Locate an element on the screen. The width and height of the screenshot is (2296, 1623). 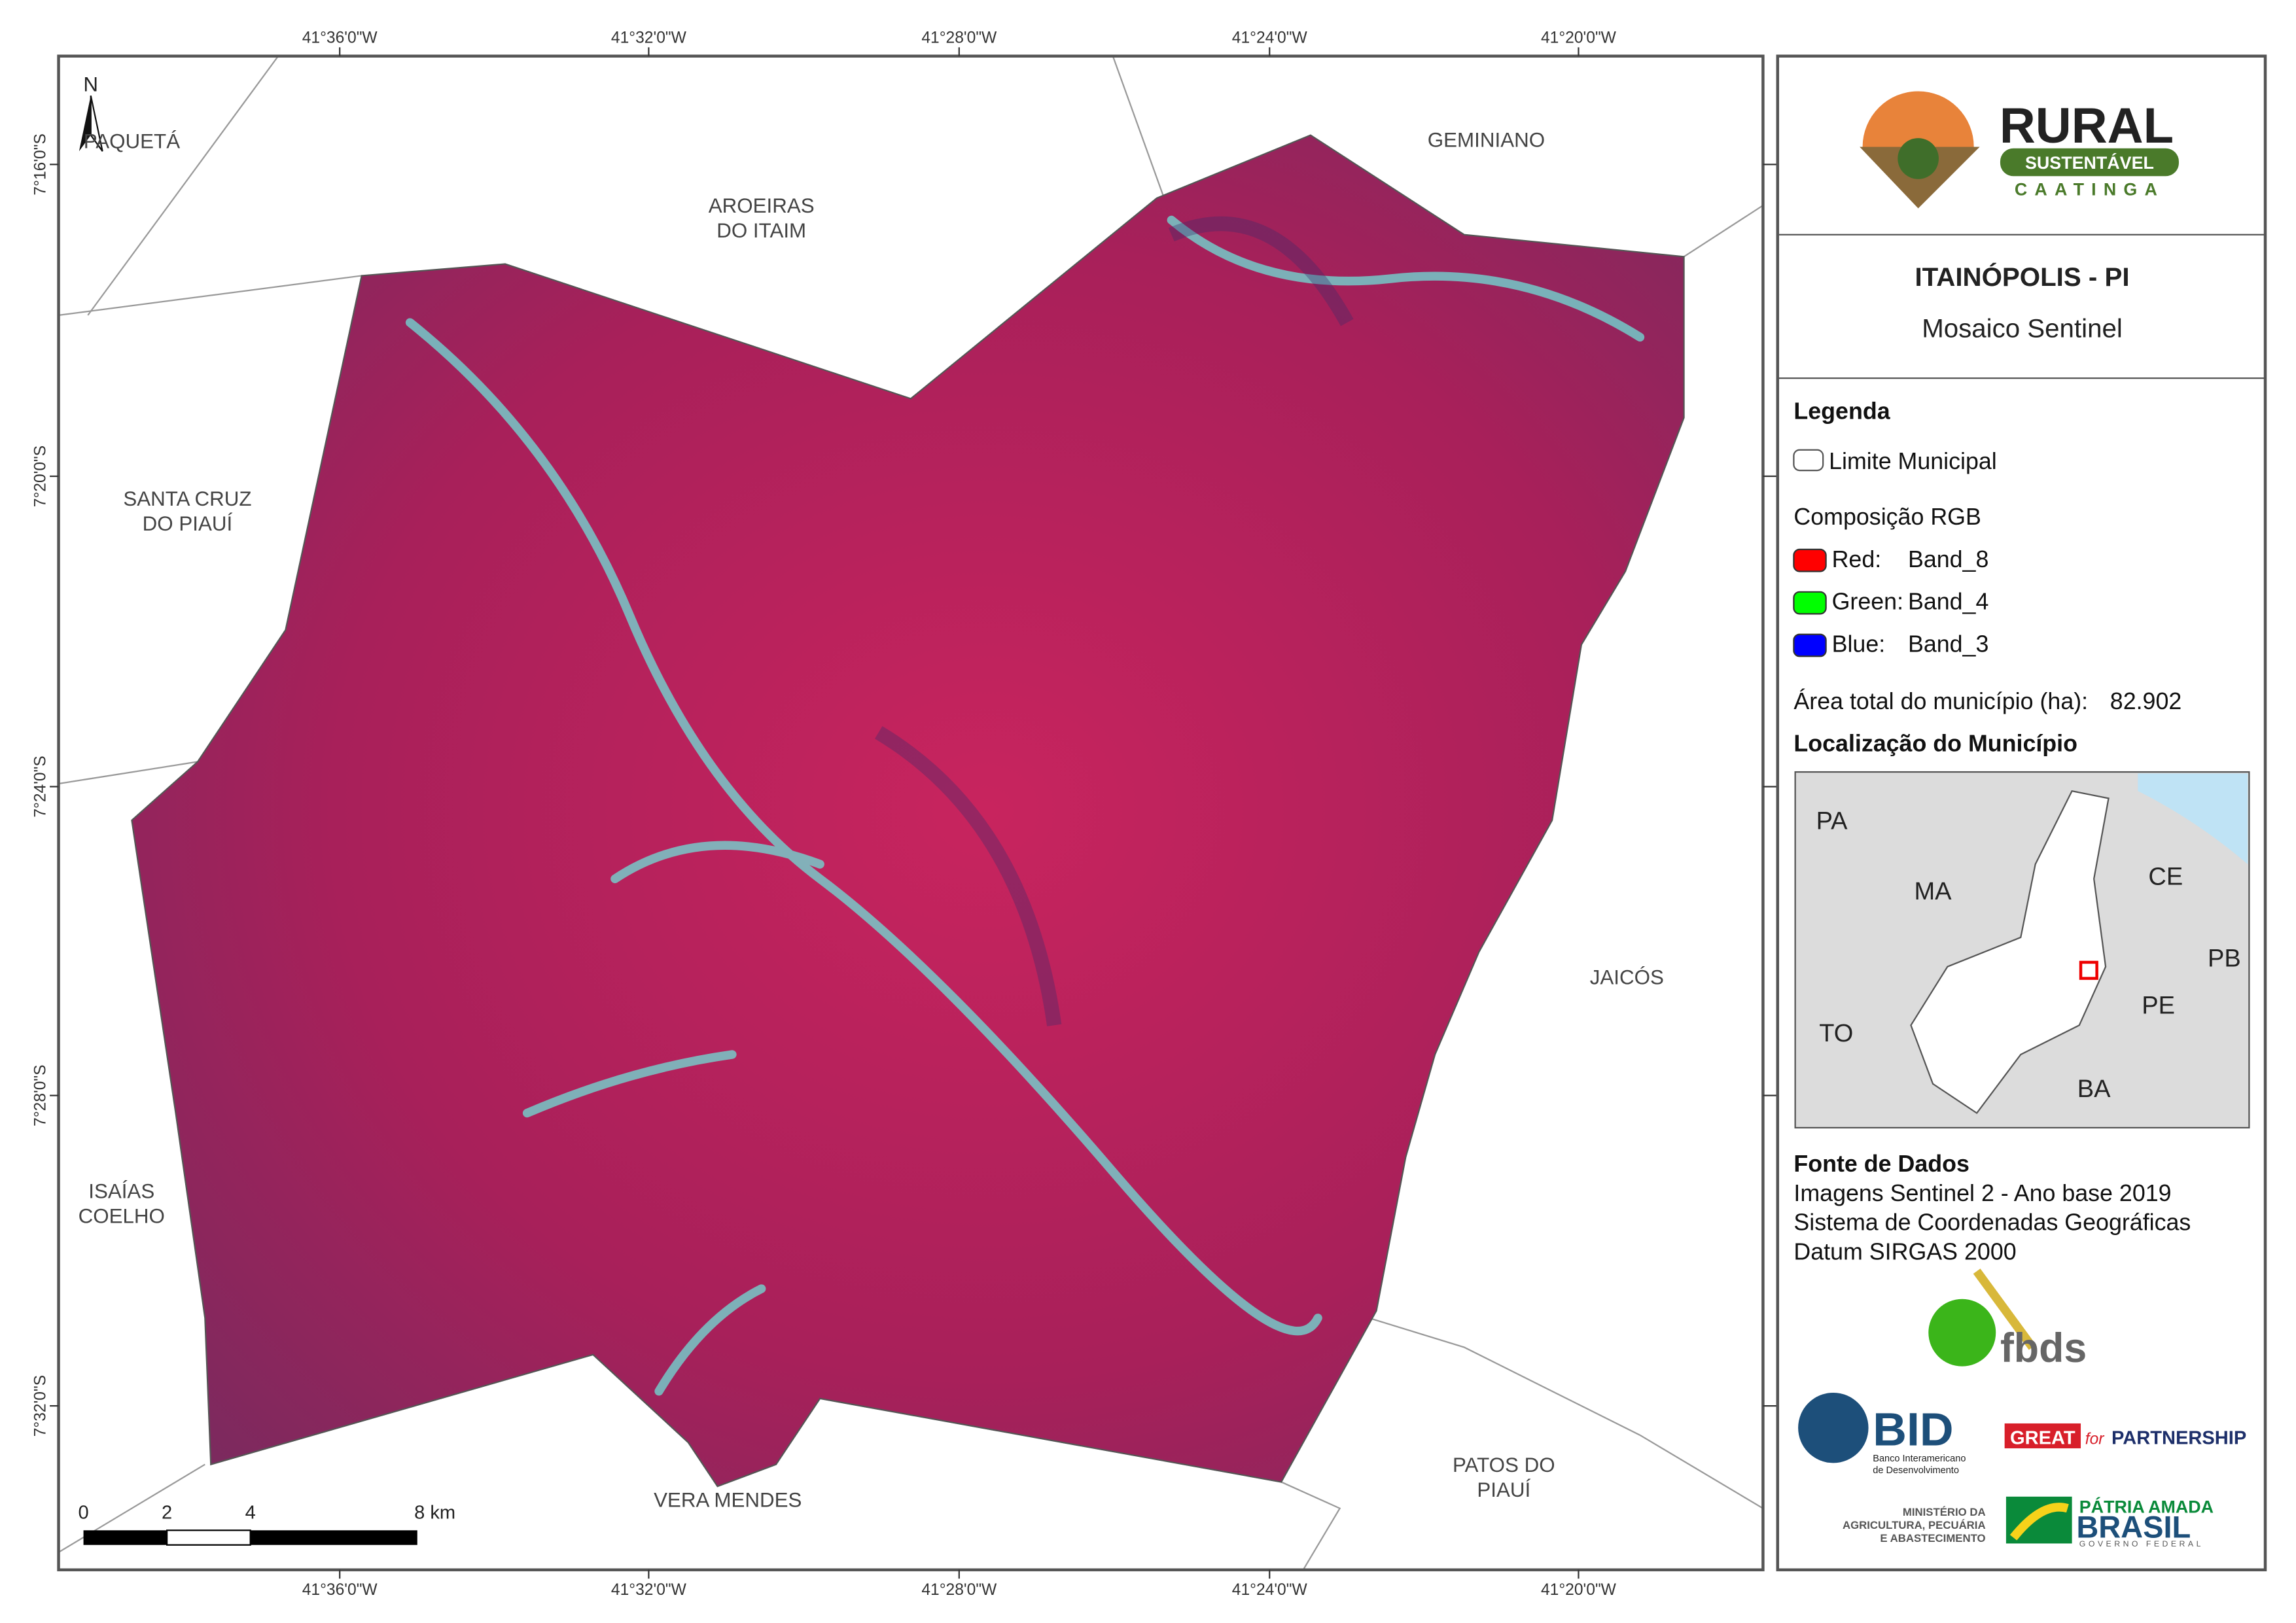
logo-band-text: SUSTENTÁVEL is located at coordinates (2089, 163).